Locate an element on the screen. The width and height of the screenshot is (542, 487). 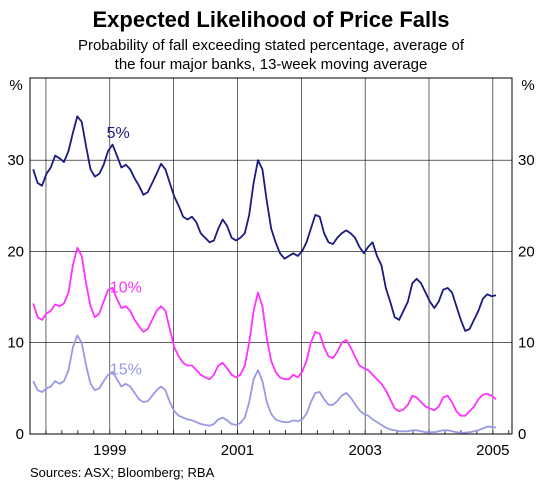
series-label-2: 10% is located at coordinates (126, 288).